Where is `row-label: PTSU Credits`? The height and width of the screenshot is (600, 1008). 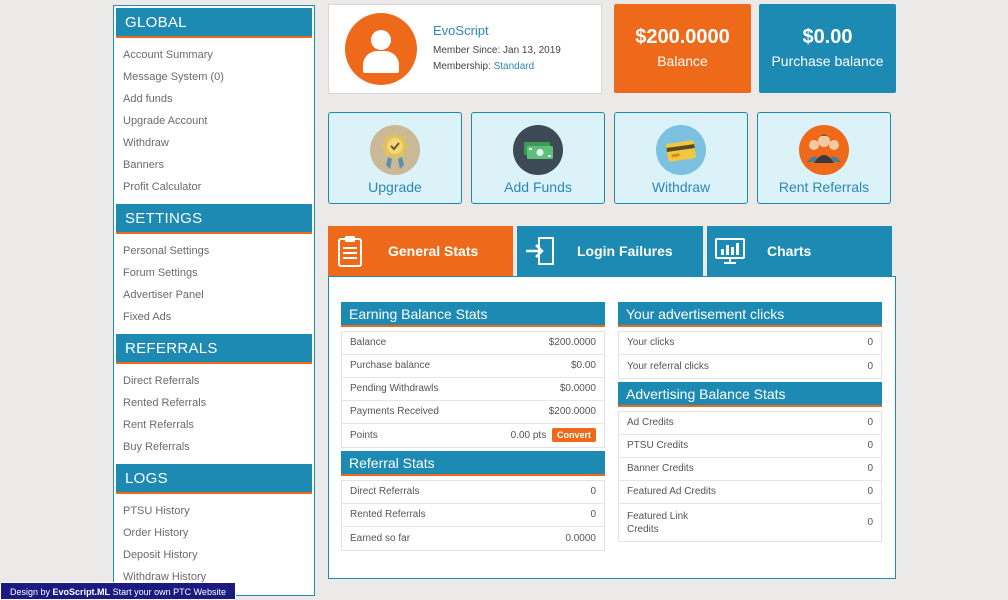
row-label: PTSU Credits is located at coordinates (658, 445).